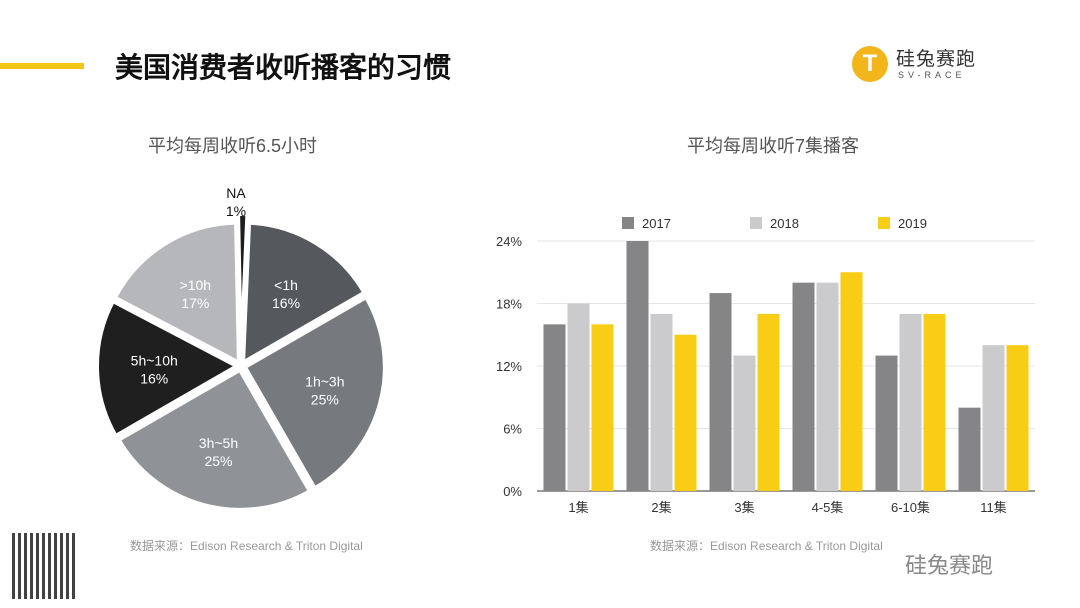  What do you see at coordinates (578, 507) in the screenshot?
I see `x-tick-label: 1集` at bounding box center [578, 507].